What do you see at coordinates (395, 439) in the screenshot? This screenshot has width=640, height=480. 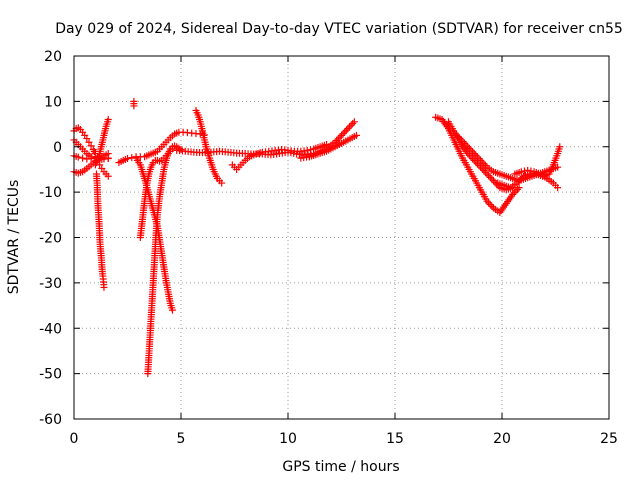 I see `x-tick-label: 15` at bounding box center [395, 439].